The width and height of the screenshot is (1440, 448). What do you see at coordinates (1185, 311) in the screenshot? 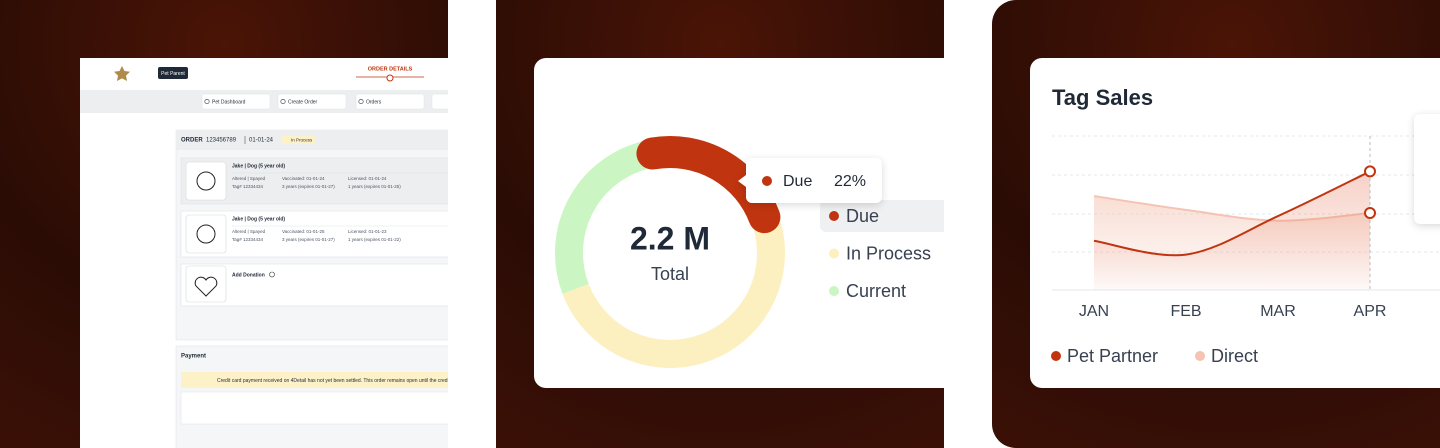
I see `x-tick-label: FEB` at bounding box center [1185, 311].